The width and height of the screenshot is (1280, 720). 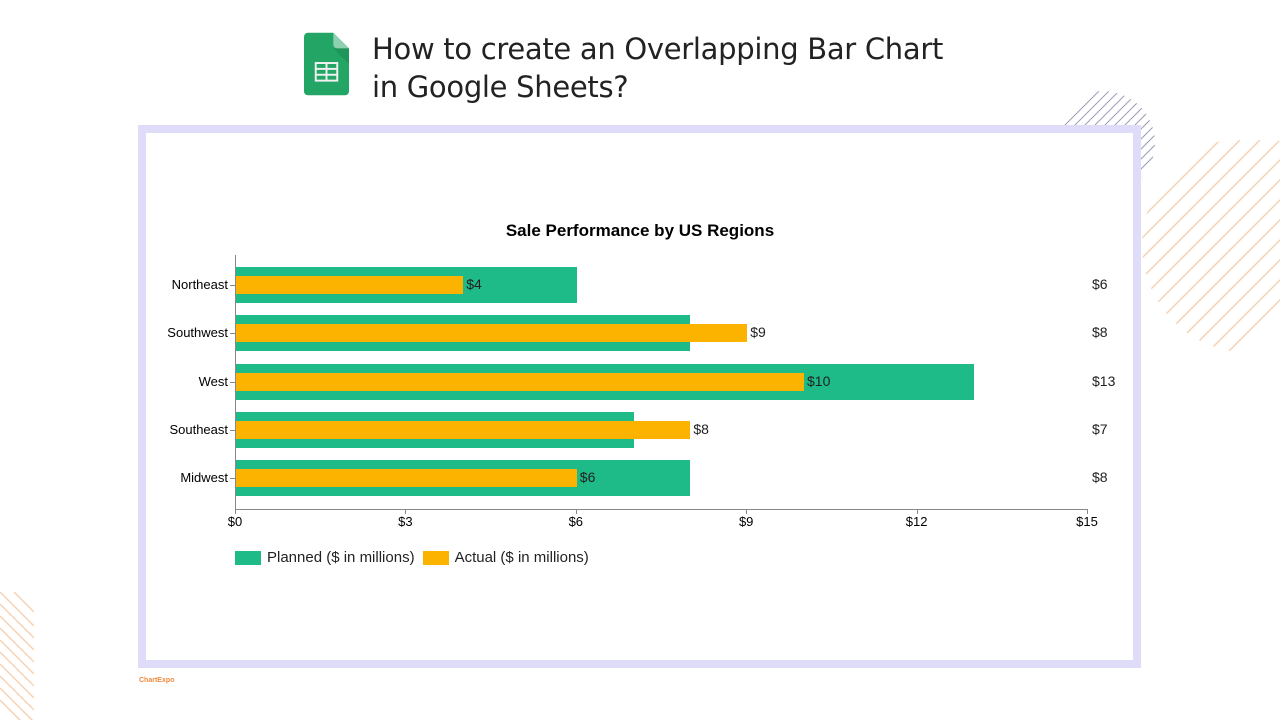 What do you see at coordinates (576, 521) in the screenshot?
I see `x-tick-label: $6` at bounding box center [576, 521].